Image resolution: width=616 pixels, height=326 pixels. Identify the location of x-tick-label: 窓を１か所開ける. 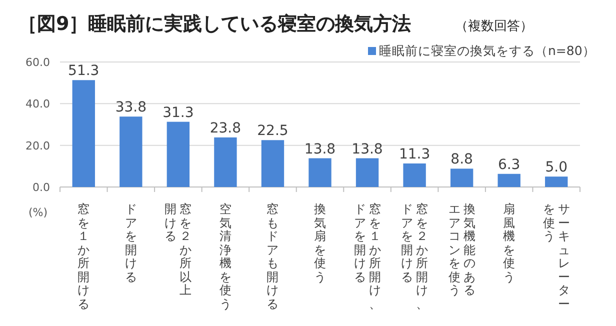
(83, 256).